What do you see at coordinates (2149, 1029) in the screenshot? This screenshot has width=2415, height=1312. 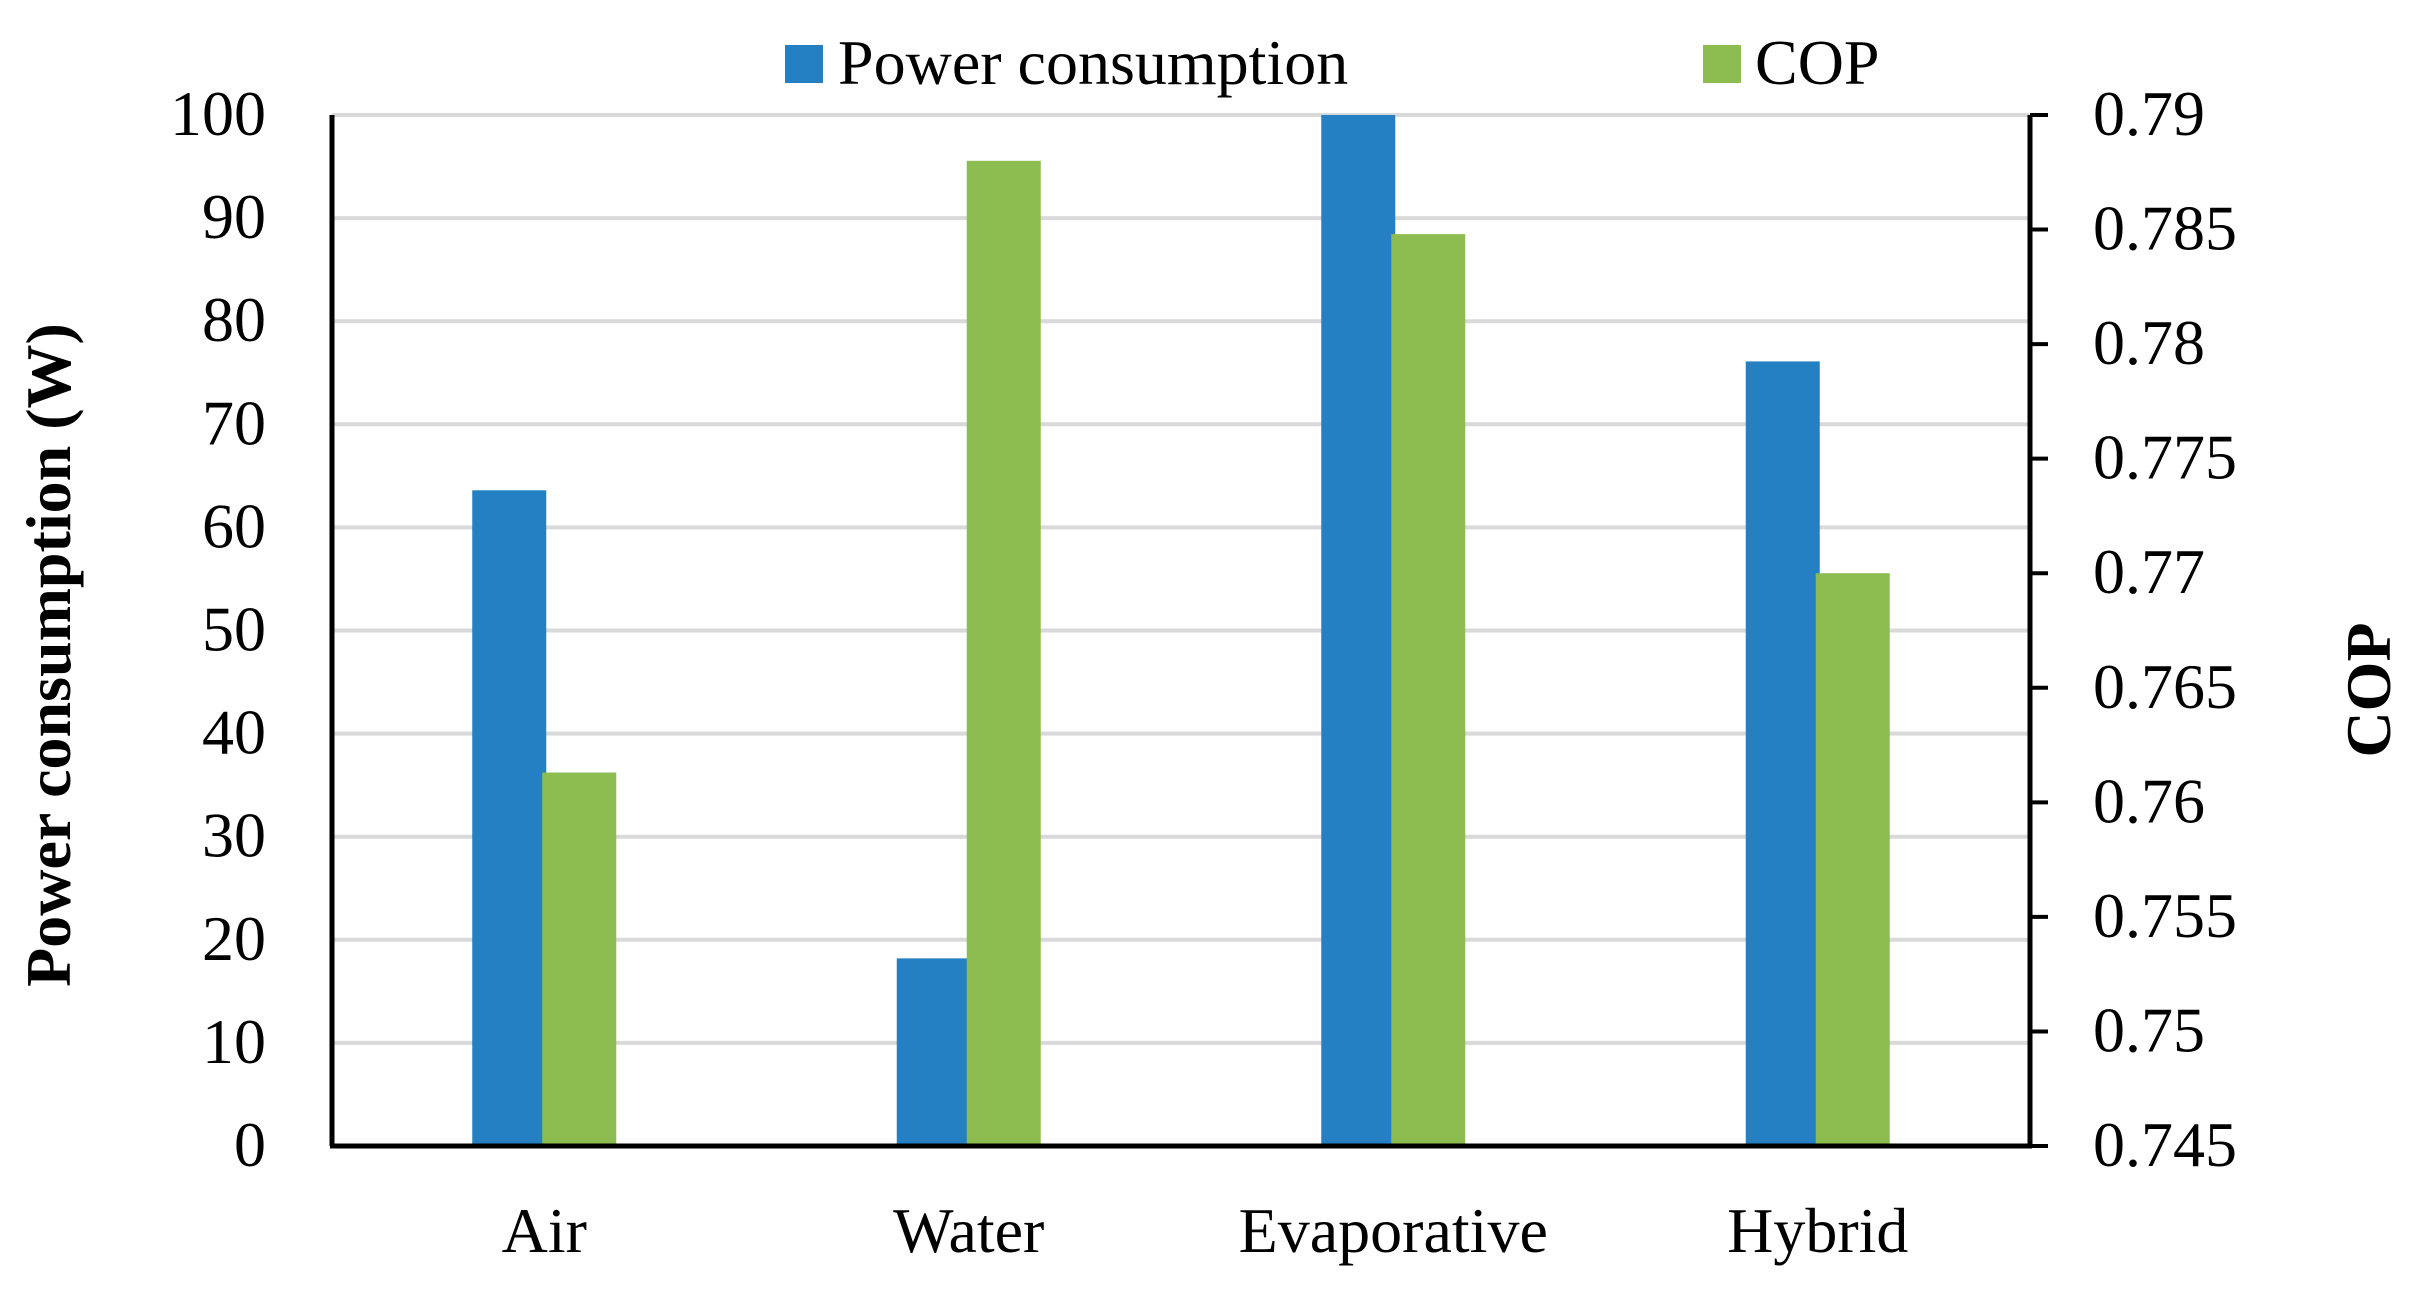 I see `y-tick-label-right: 0.75` at bounding box center [2149, 1029].